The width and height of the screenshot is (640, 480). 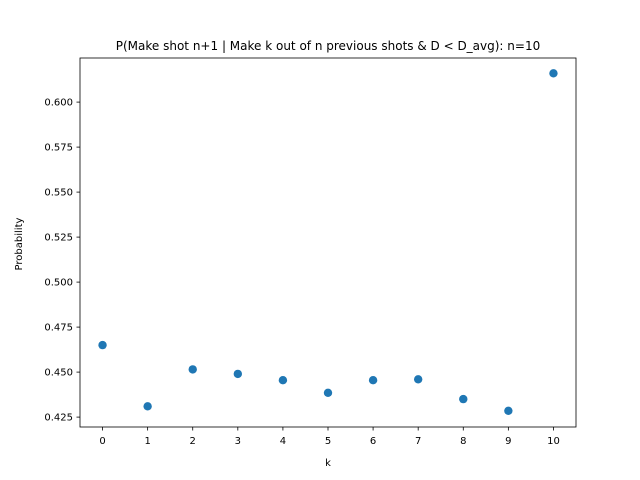 What do you see at coordinates (58, 418) in the screenshot?
I see `y-tick-label: 0.425` at bounding box center [58, 418].